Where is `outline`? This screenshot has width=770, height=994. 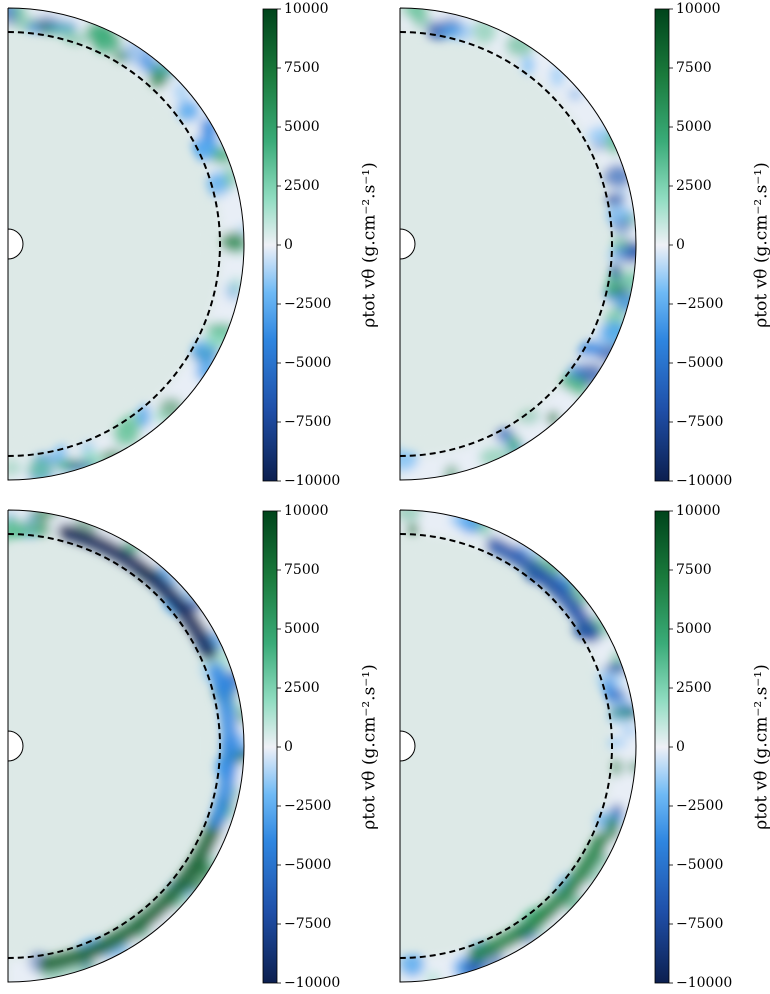
outline is located at coordinates (518, 746).